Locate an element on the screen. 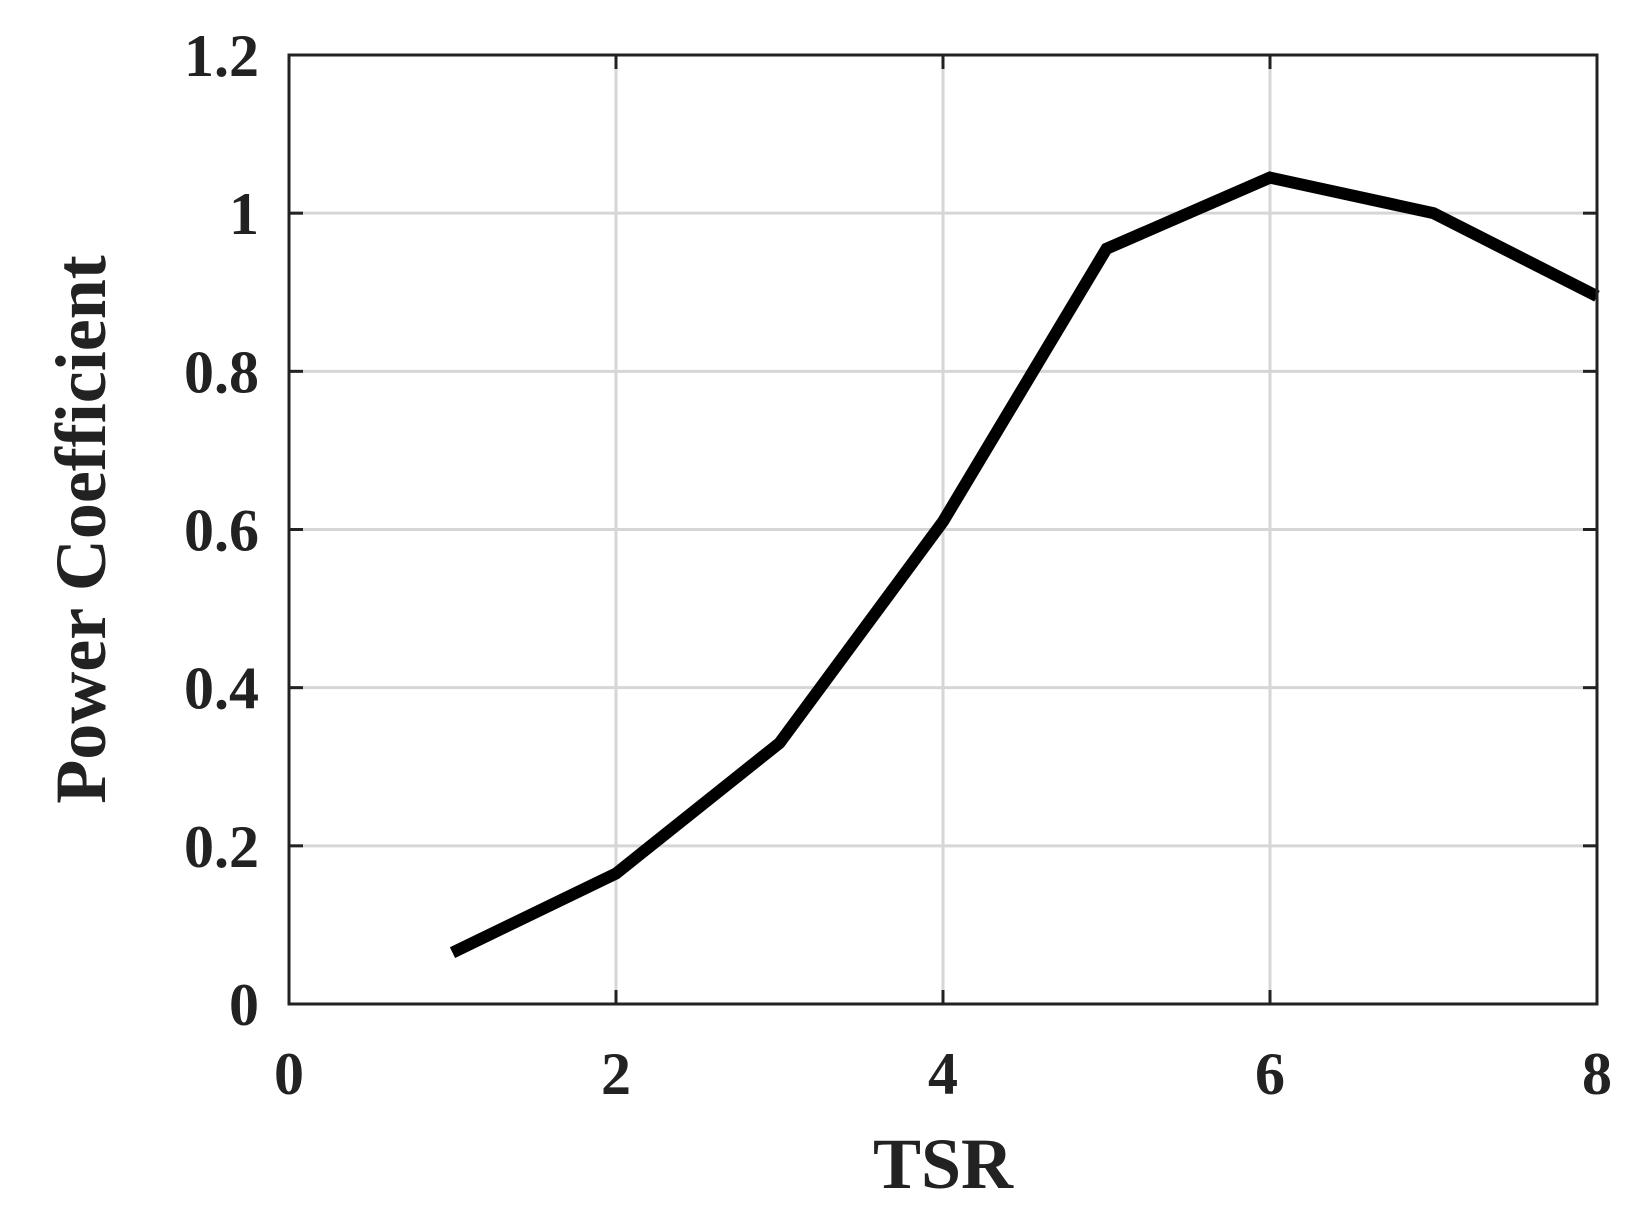 The height and width of the screenshot is (1216, 1636). x-axis-label: TSR is located at coordinates (943, 1164).